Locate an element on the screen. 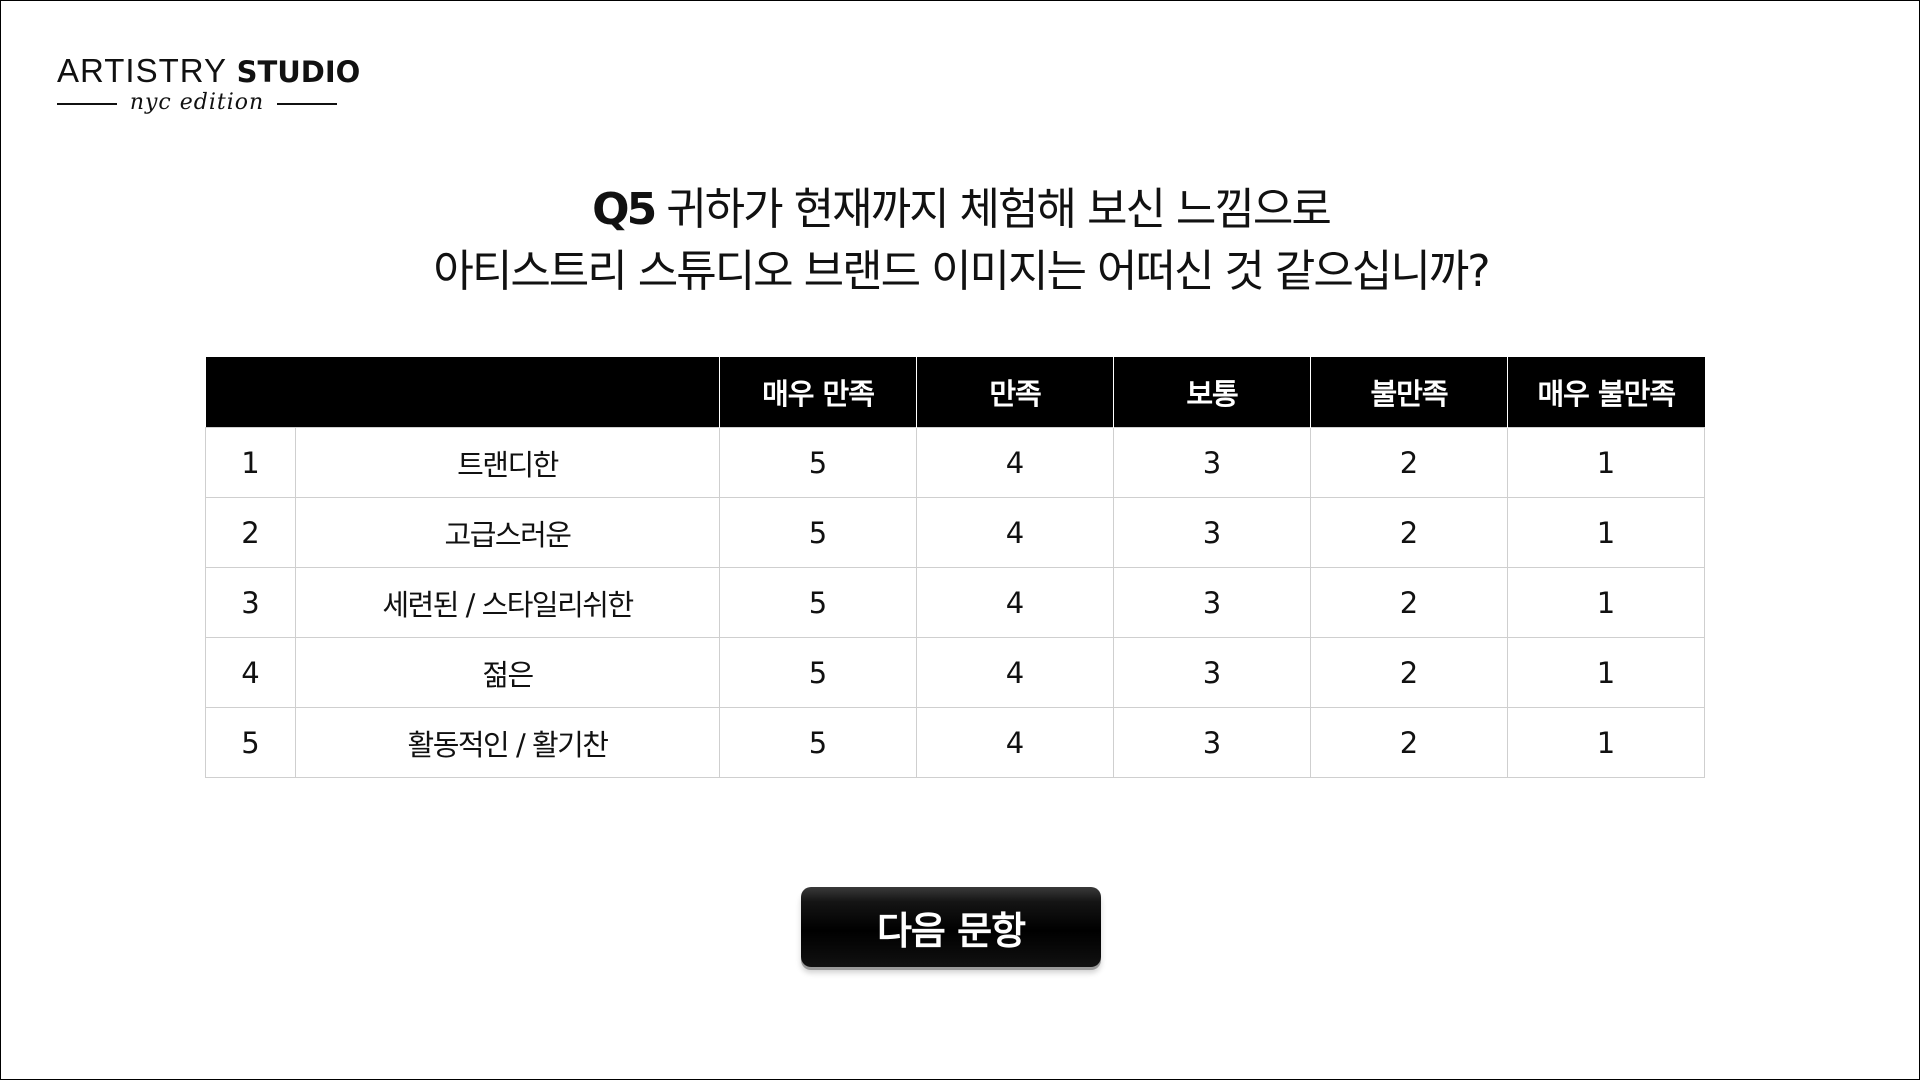 Image resolution: width=1920 pixels, height=1080 pixels. question-line-1: Q5 귀하가 현재까지 체험해 보신 느낌으로 is located at coordinates (960, 210).